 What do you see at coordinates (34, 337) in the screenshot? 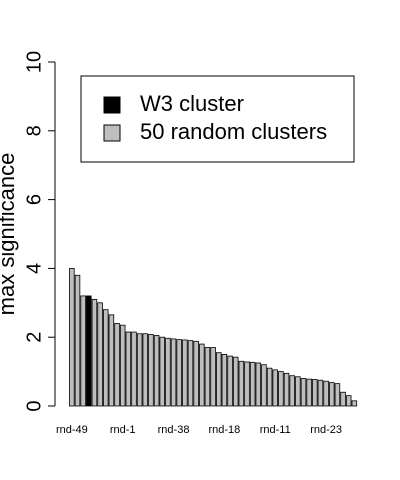
I see `y-tick-label: 2` at bounding box center [34, 337].